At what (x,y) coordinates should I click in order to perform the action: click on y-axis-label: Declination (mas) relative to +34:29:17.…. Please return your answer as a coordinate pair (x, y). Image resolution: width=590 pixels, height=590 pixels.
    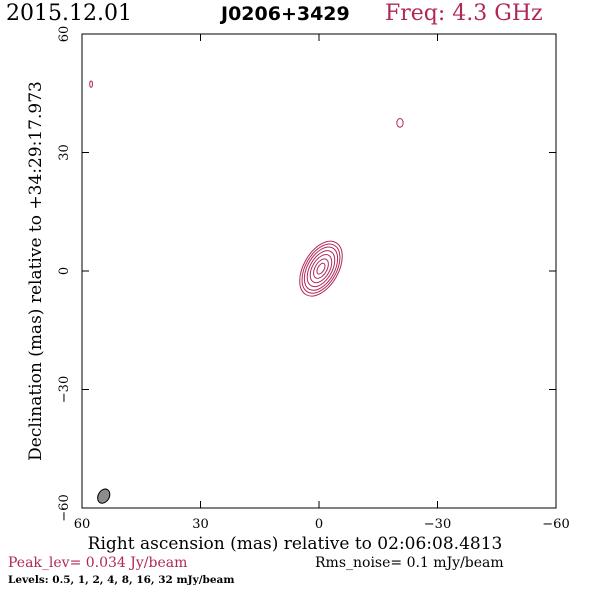
    Looking at the image, I should click on (36, 271).